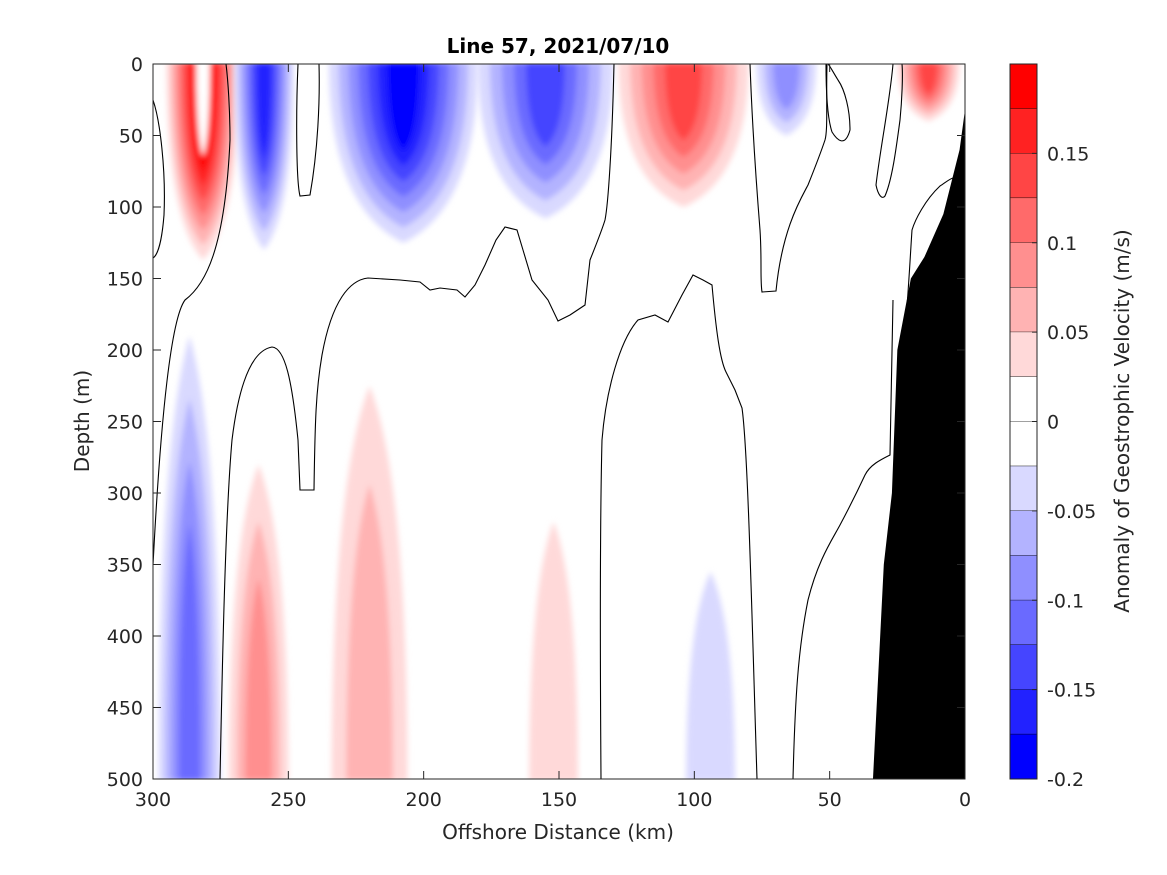 Image resolution: width=1167 pixels, height=875 pixels. I want to click on contour-region-blue-core-220km, so click(403, 153).